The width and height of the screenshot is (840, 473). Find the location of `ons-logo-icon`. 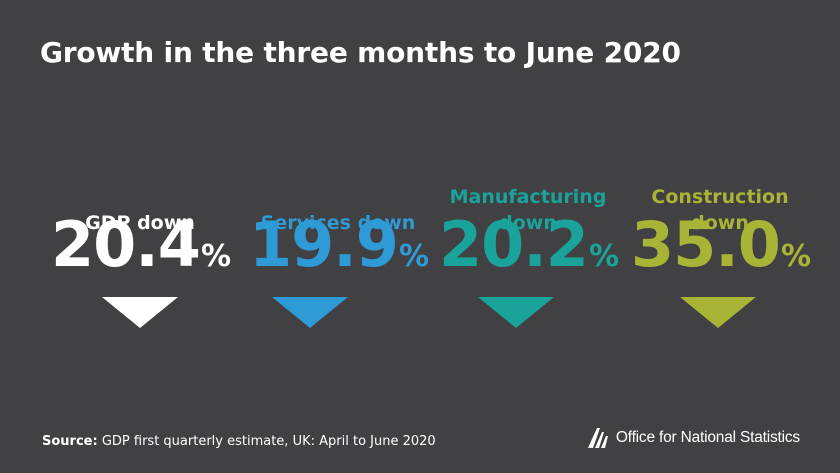

ons-logo-icon is located at coordinates (597, 438).